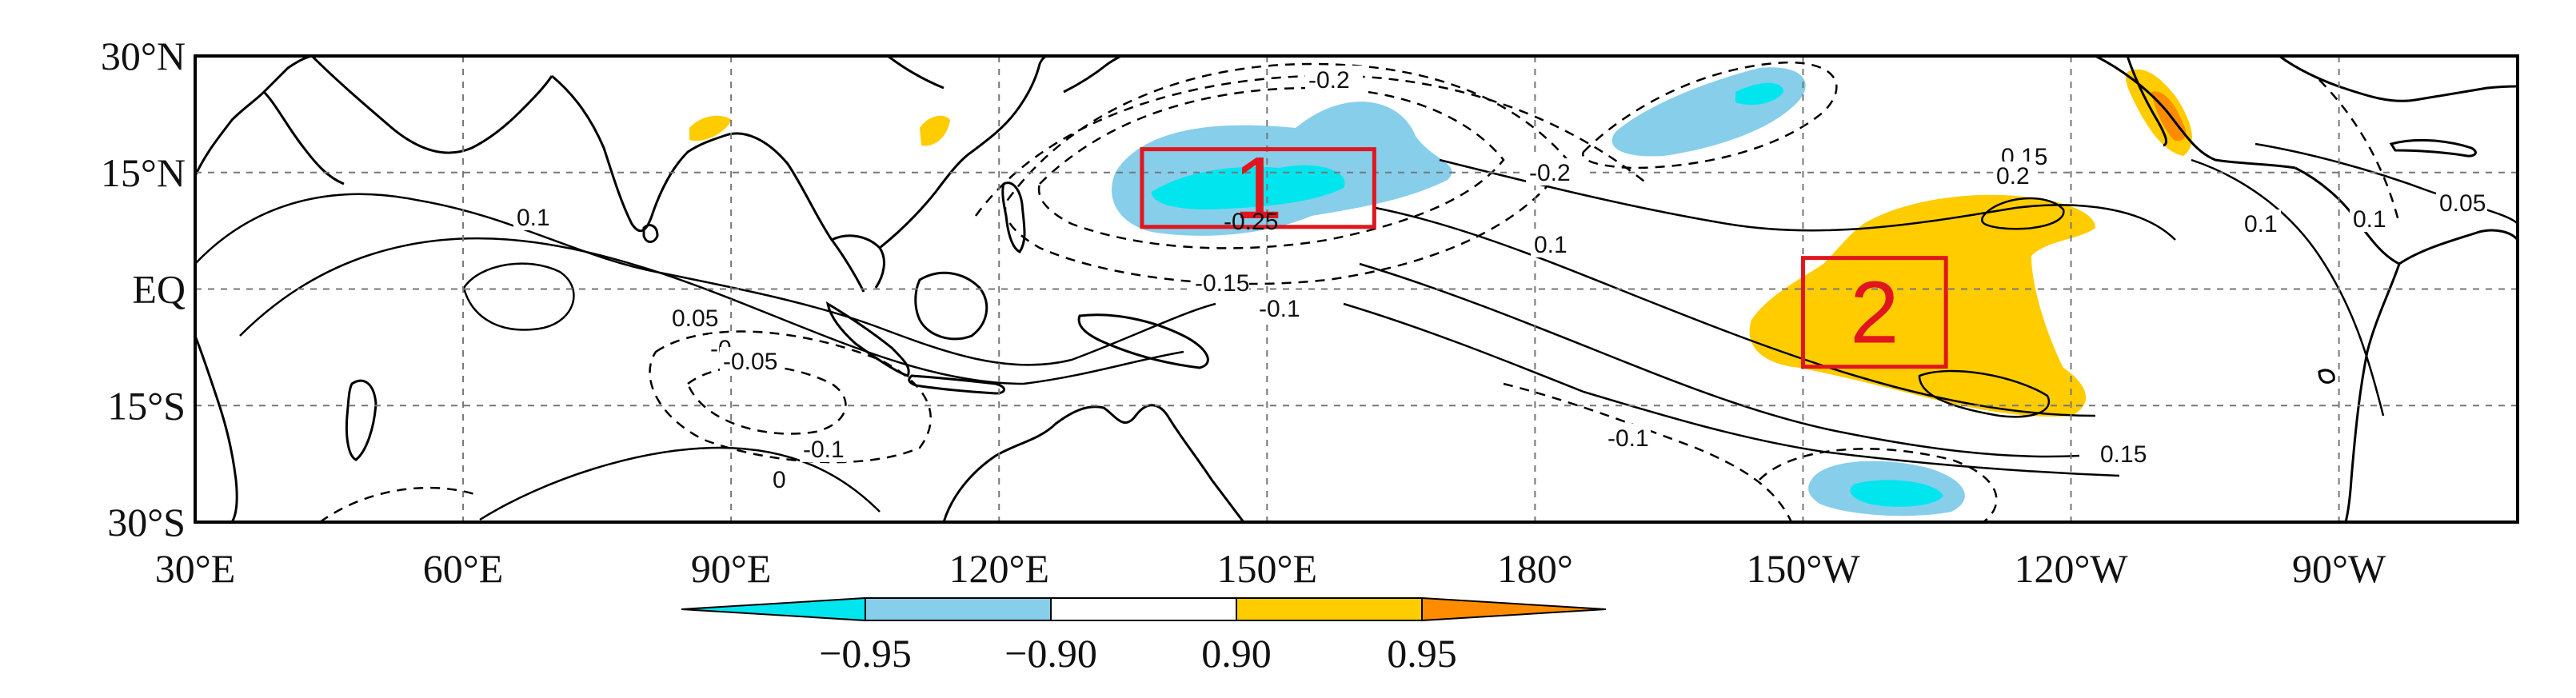 This screenshot has width=2576, height=698. Describe the element at coordinates (2339, 569) in the screenshot. I see `longitude-tick-label: 90°W` at that location.